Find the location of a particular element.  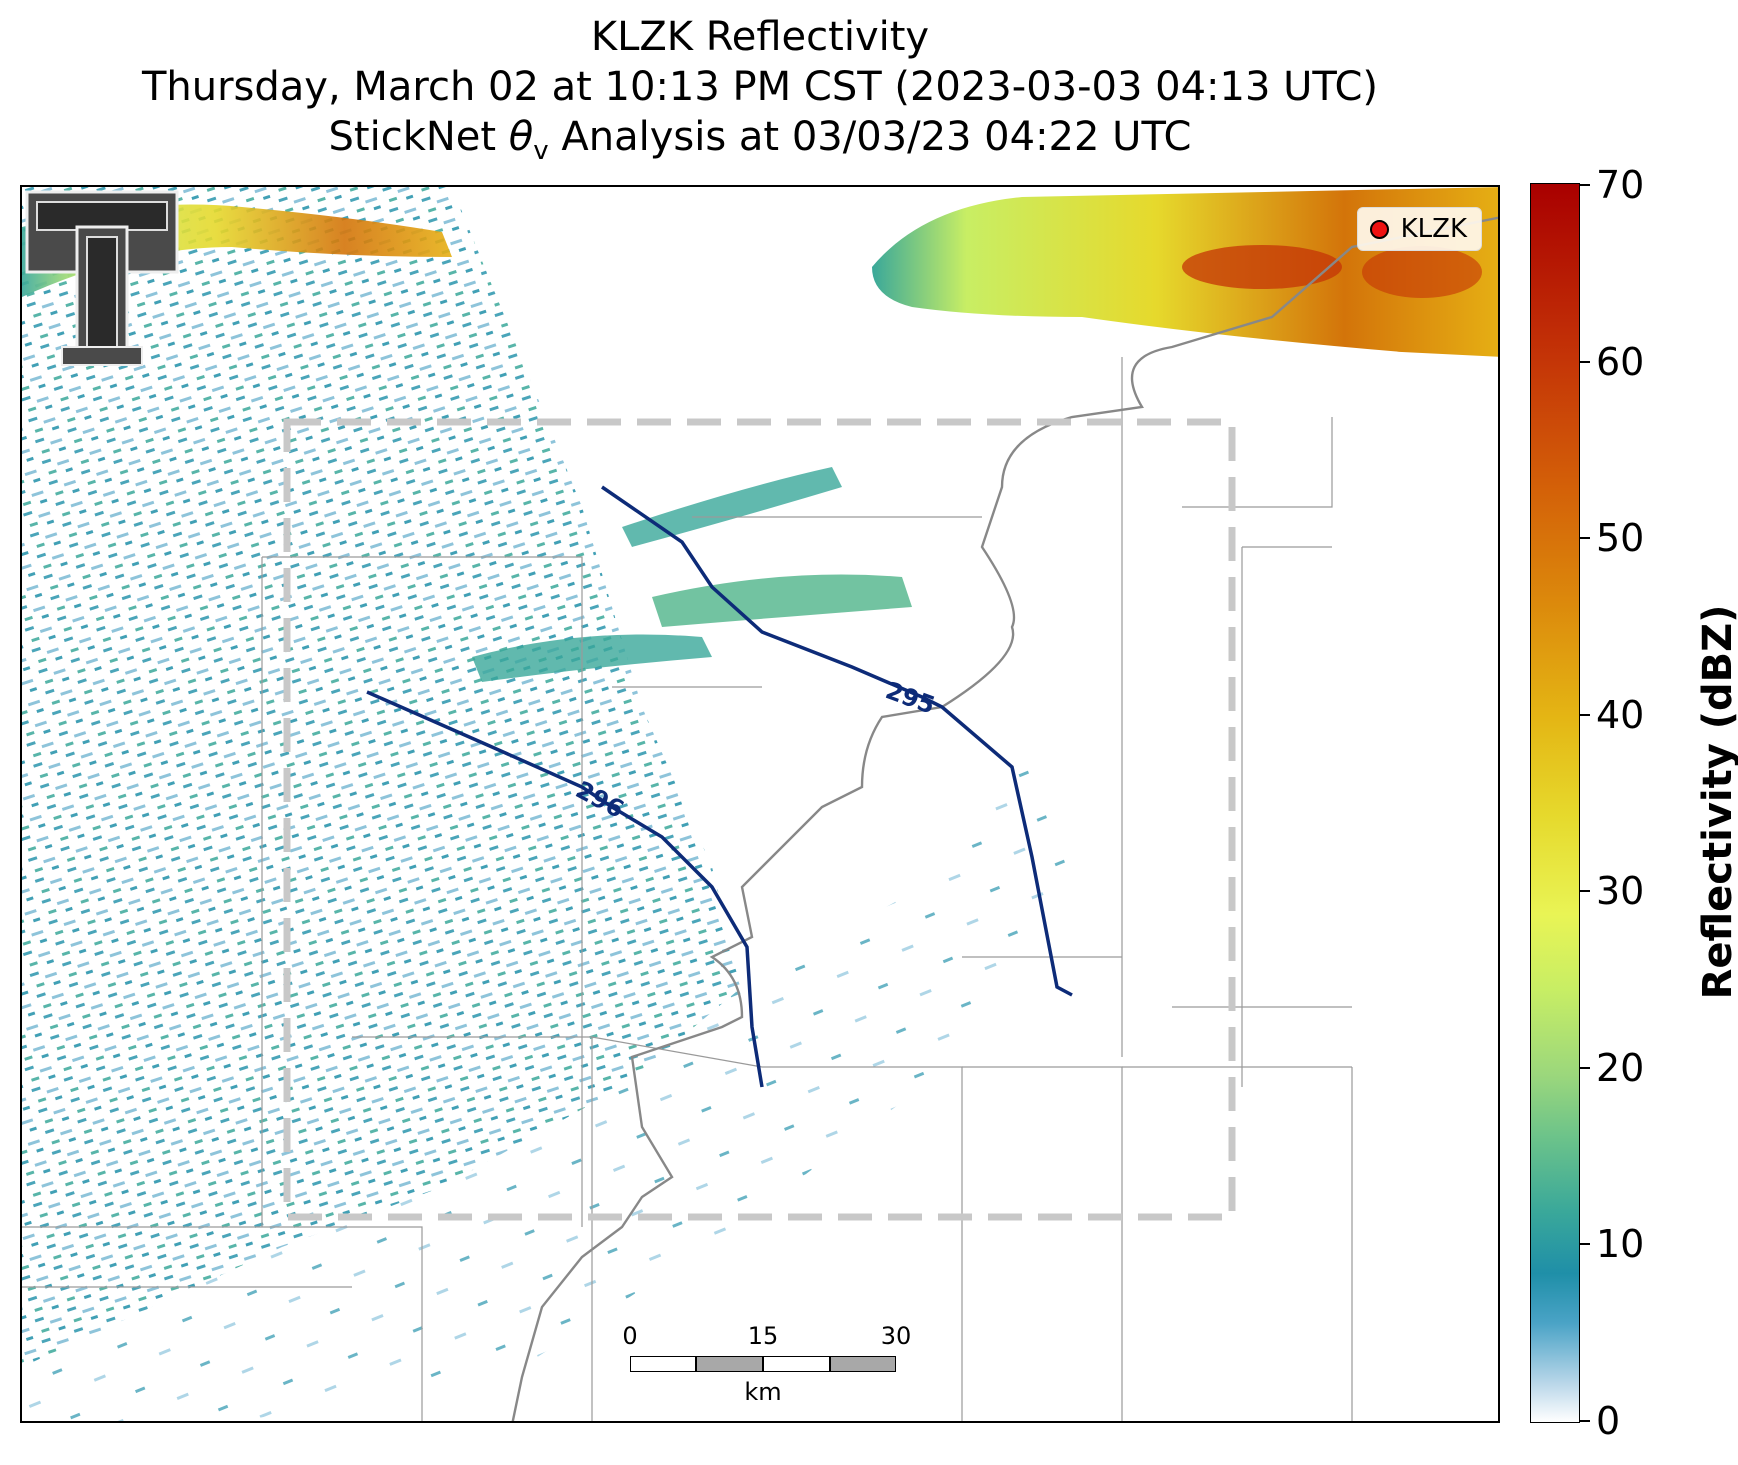

colorbar-tick-label: 10 is located at coordinates (1620, 1244).